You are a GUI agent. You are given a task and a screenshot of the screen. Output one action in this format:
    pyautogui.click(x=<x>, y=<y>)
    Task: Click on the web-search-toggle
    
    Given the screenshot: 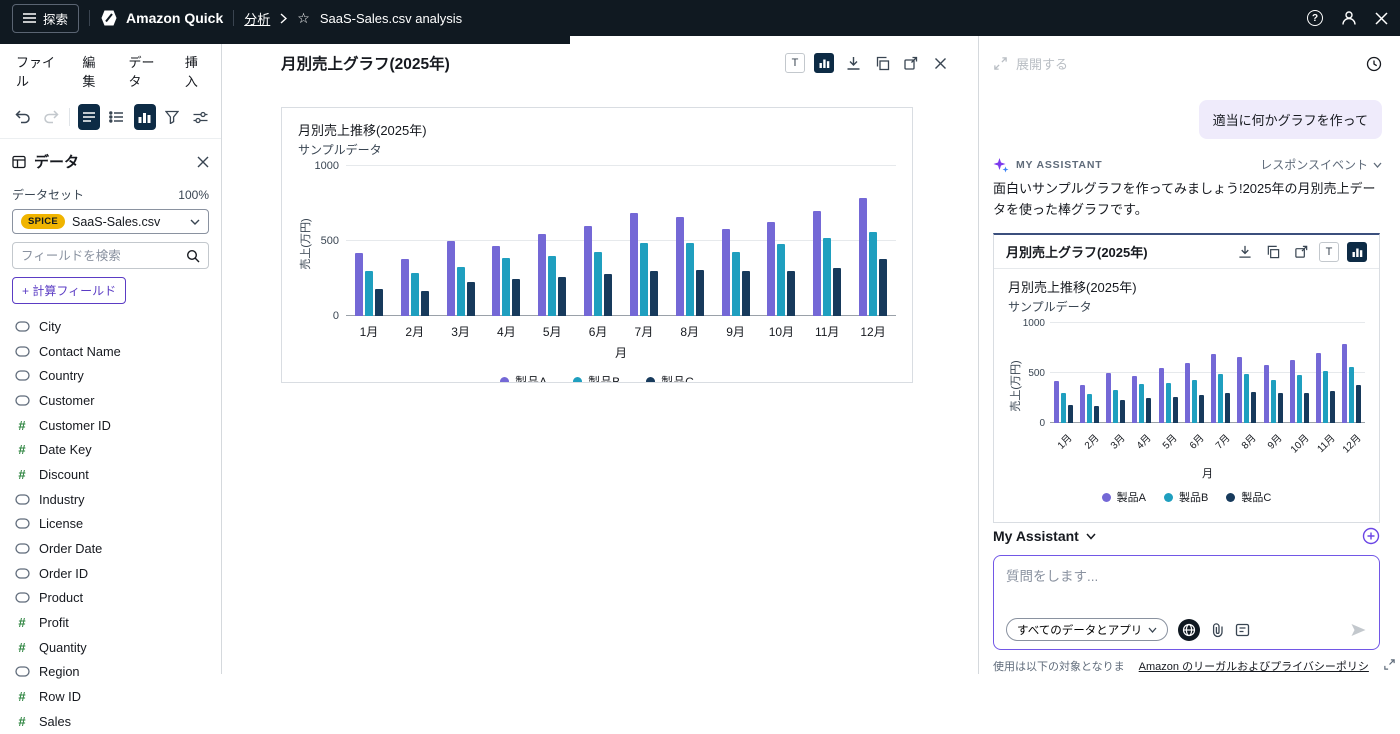 What is the action you would take?
    pyautogui.click(x=1189, y=629)
    